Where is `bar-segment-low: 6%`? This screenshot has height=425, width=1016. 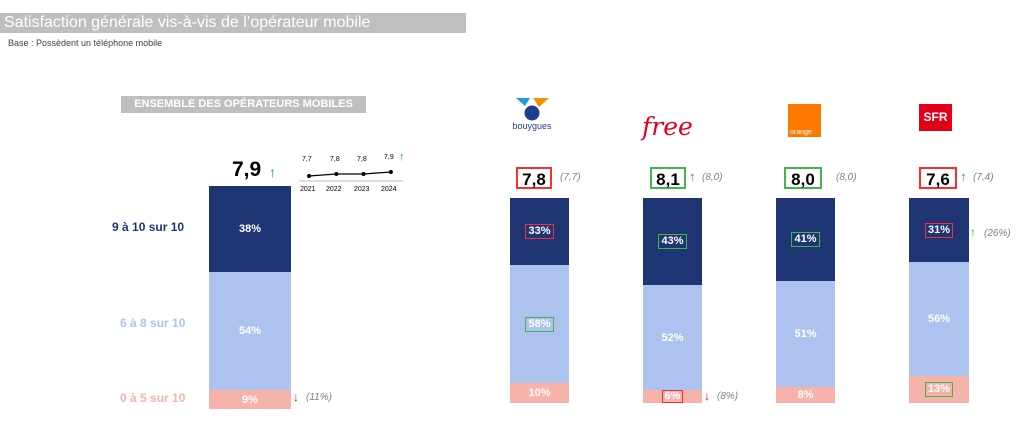 bar-segment-low: 6% is located at coordinates (672, 396).